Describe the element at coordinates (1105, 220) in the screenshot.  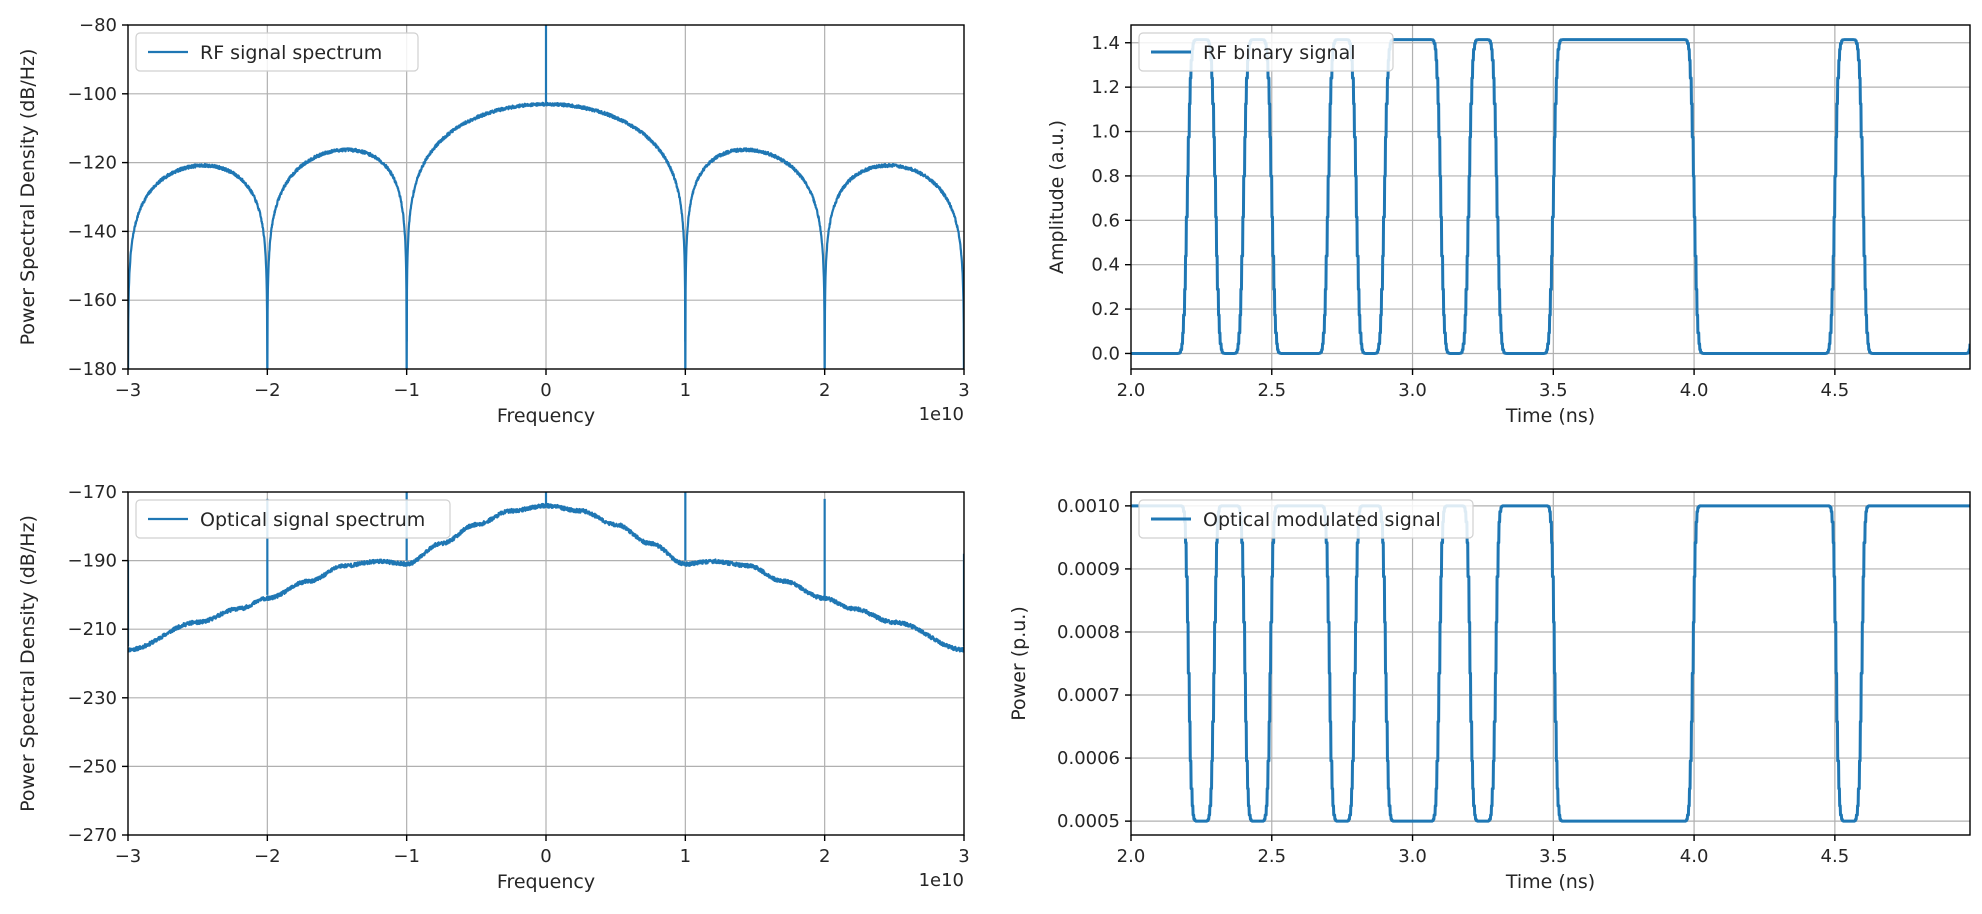
I see `y-tick-label: 0.6` at that location.